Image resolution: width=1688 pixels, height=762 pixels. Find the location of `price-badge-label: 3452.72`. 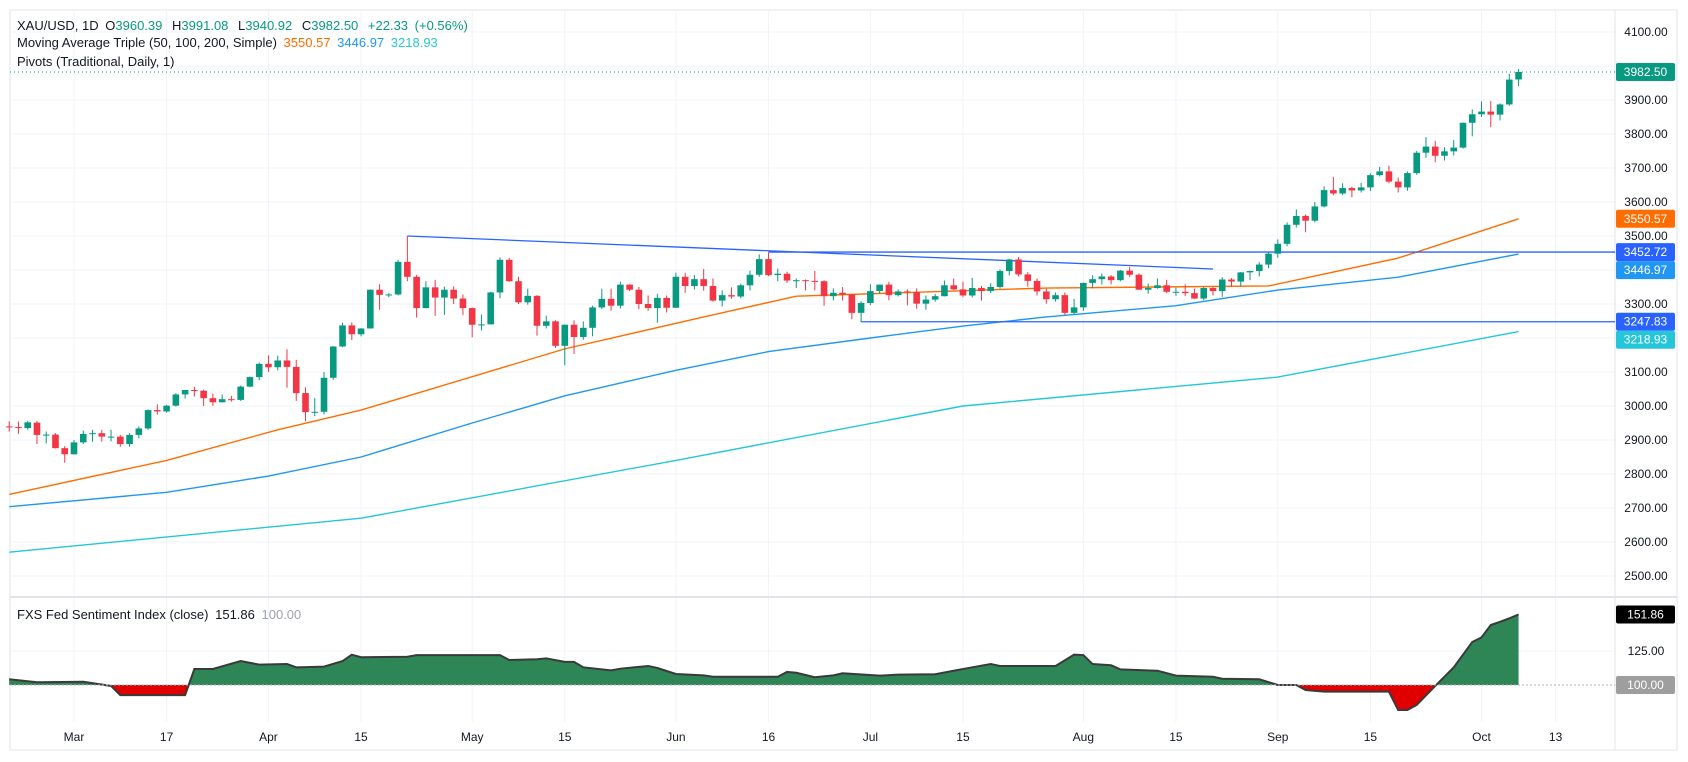

price-badge-label: 3452.72 is located at coordinates (1646, 252).